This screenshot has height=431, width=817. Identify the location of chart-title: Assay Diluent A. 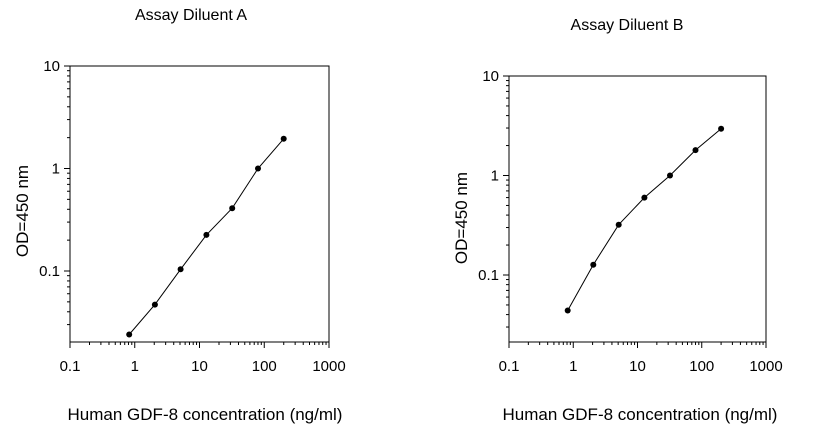
(191, 15).